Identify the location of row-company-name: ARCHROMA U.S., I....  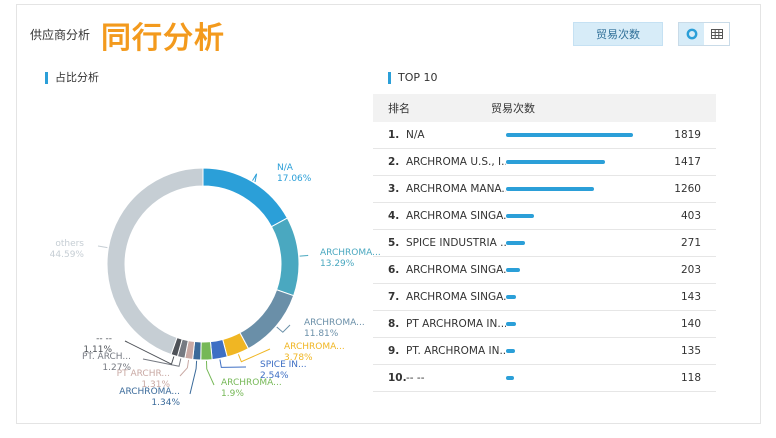
(456, 162).